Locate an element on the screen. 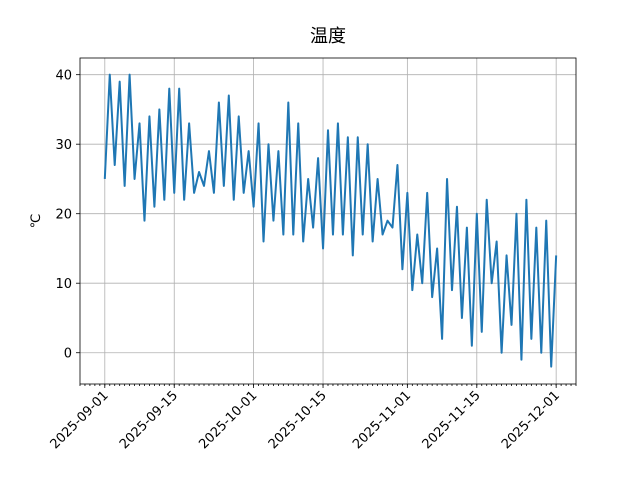  x-tick-label: 2025-09-01 is located at coordinates (80, 420).